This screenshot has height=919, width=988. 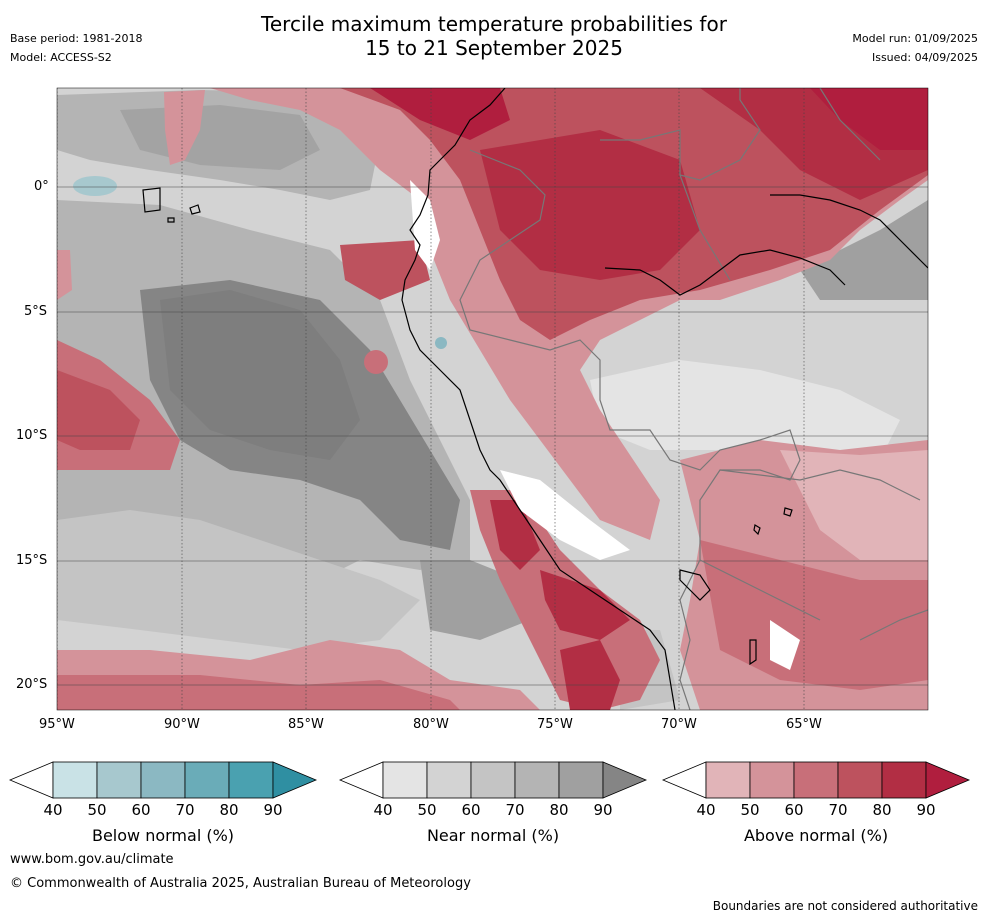 What do you see at coordinates (431, 724) in the screenshot?
I see `lon-label: 80°W` at bounding box center [431, 724].